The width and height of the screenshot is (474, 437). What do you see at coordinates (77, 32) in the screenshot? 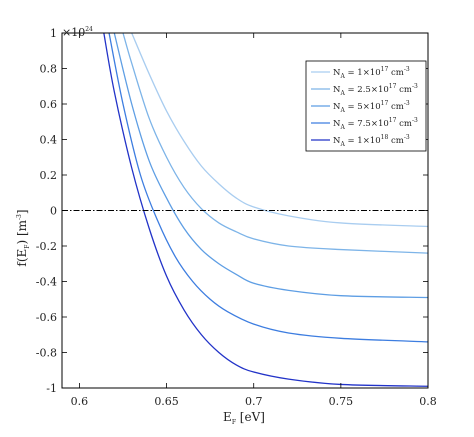
I see `y-axis-multiplier: ×10²⁴` at bounding box center [77, 32].